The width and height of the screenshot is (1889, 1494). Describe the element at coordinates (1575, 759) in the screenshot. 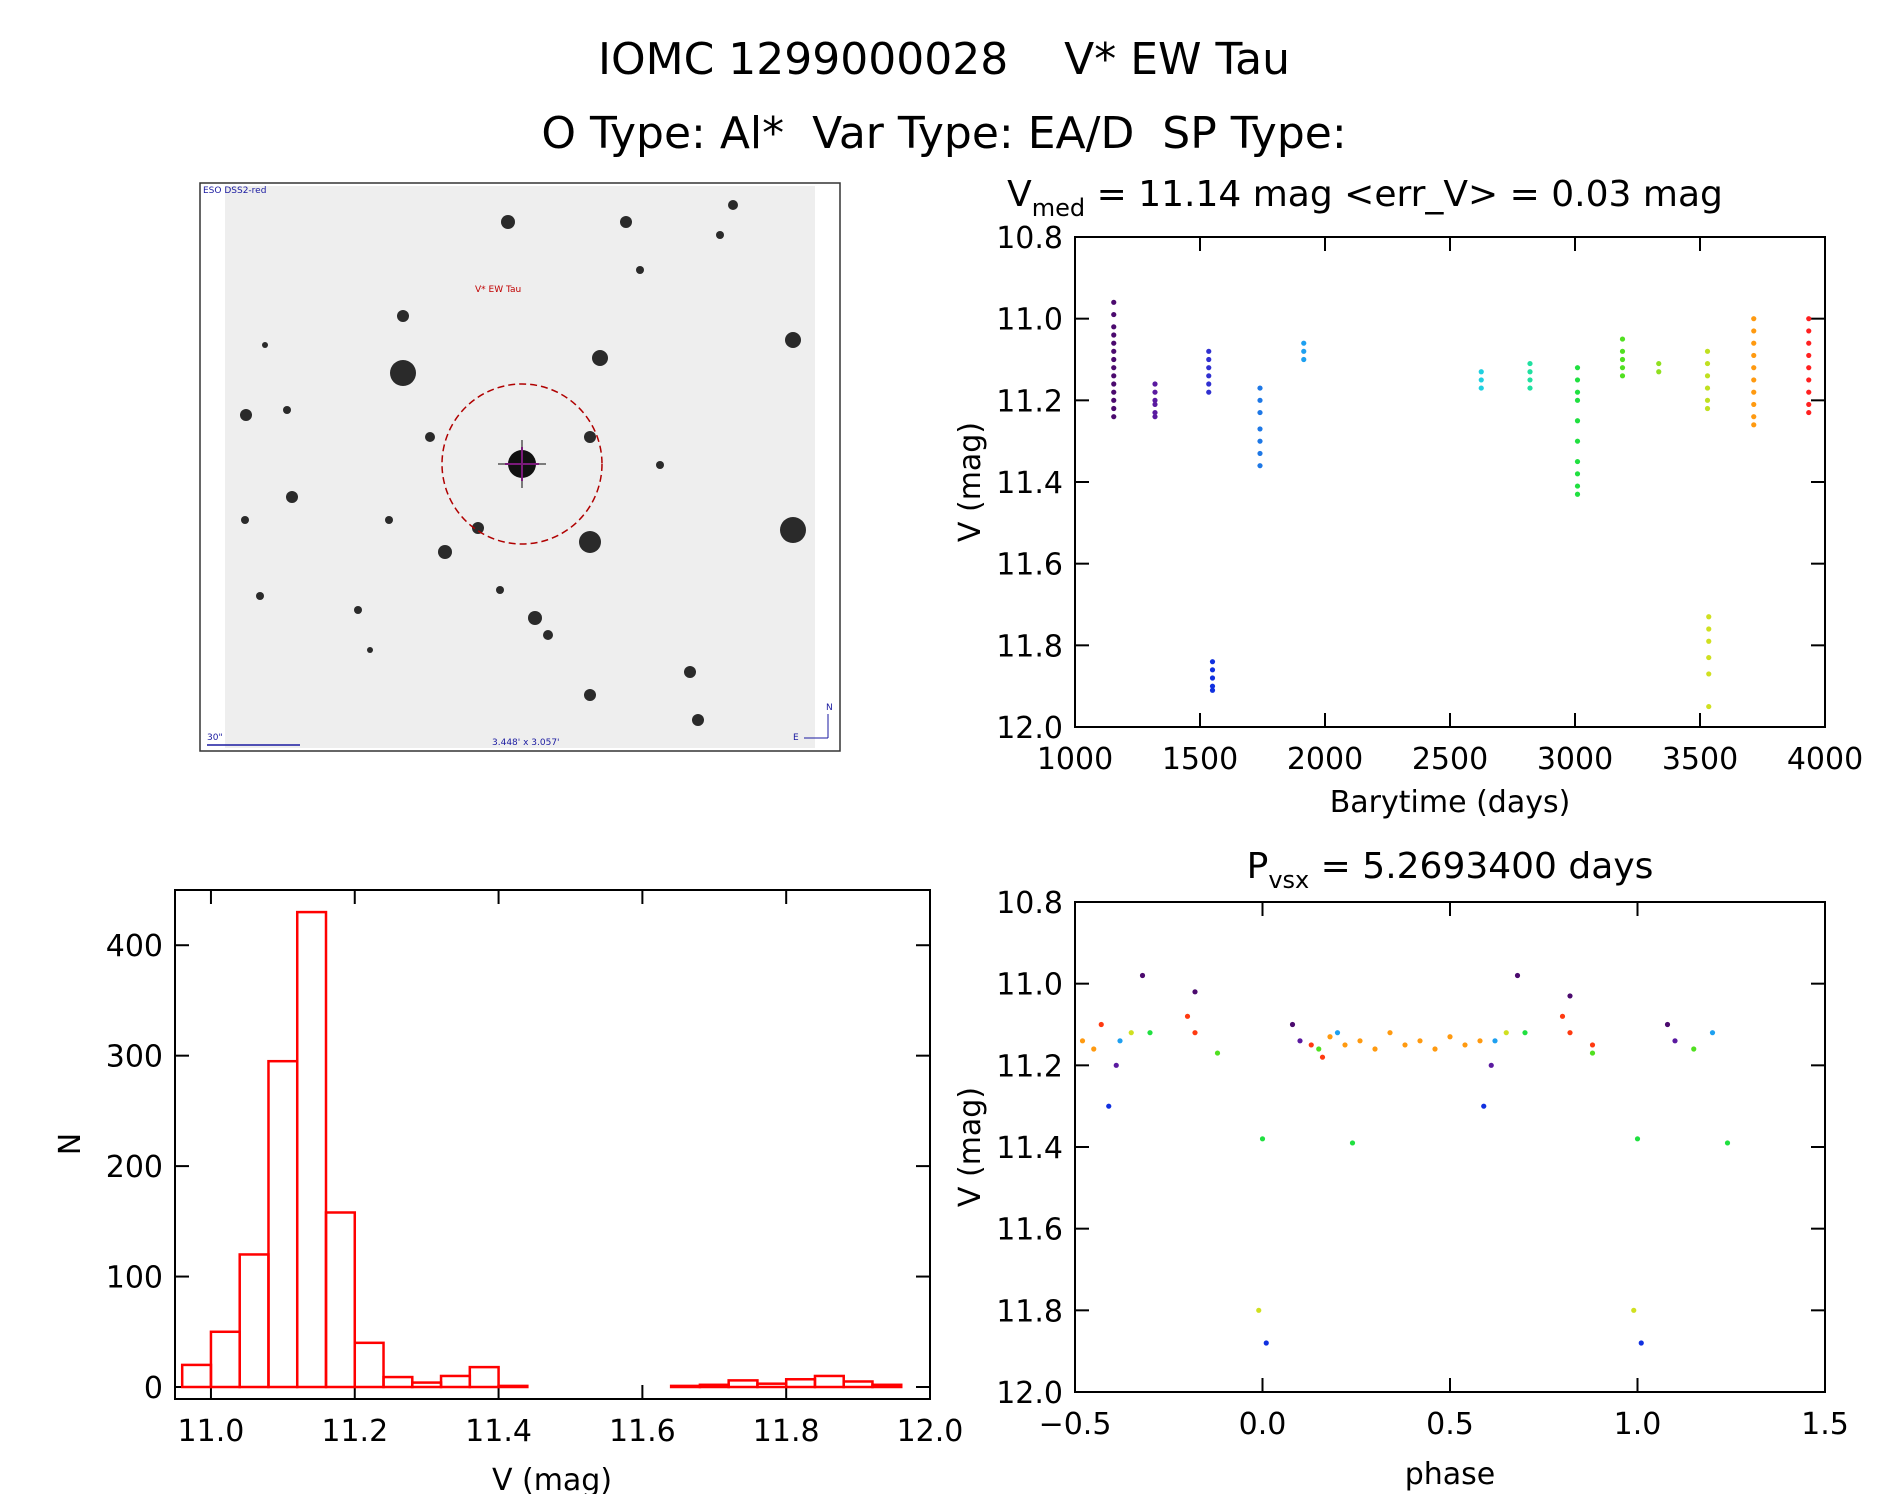

I see `x-tick-label: 3000` at that location.